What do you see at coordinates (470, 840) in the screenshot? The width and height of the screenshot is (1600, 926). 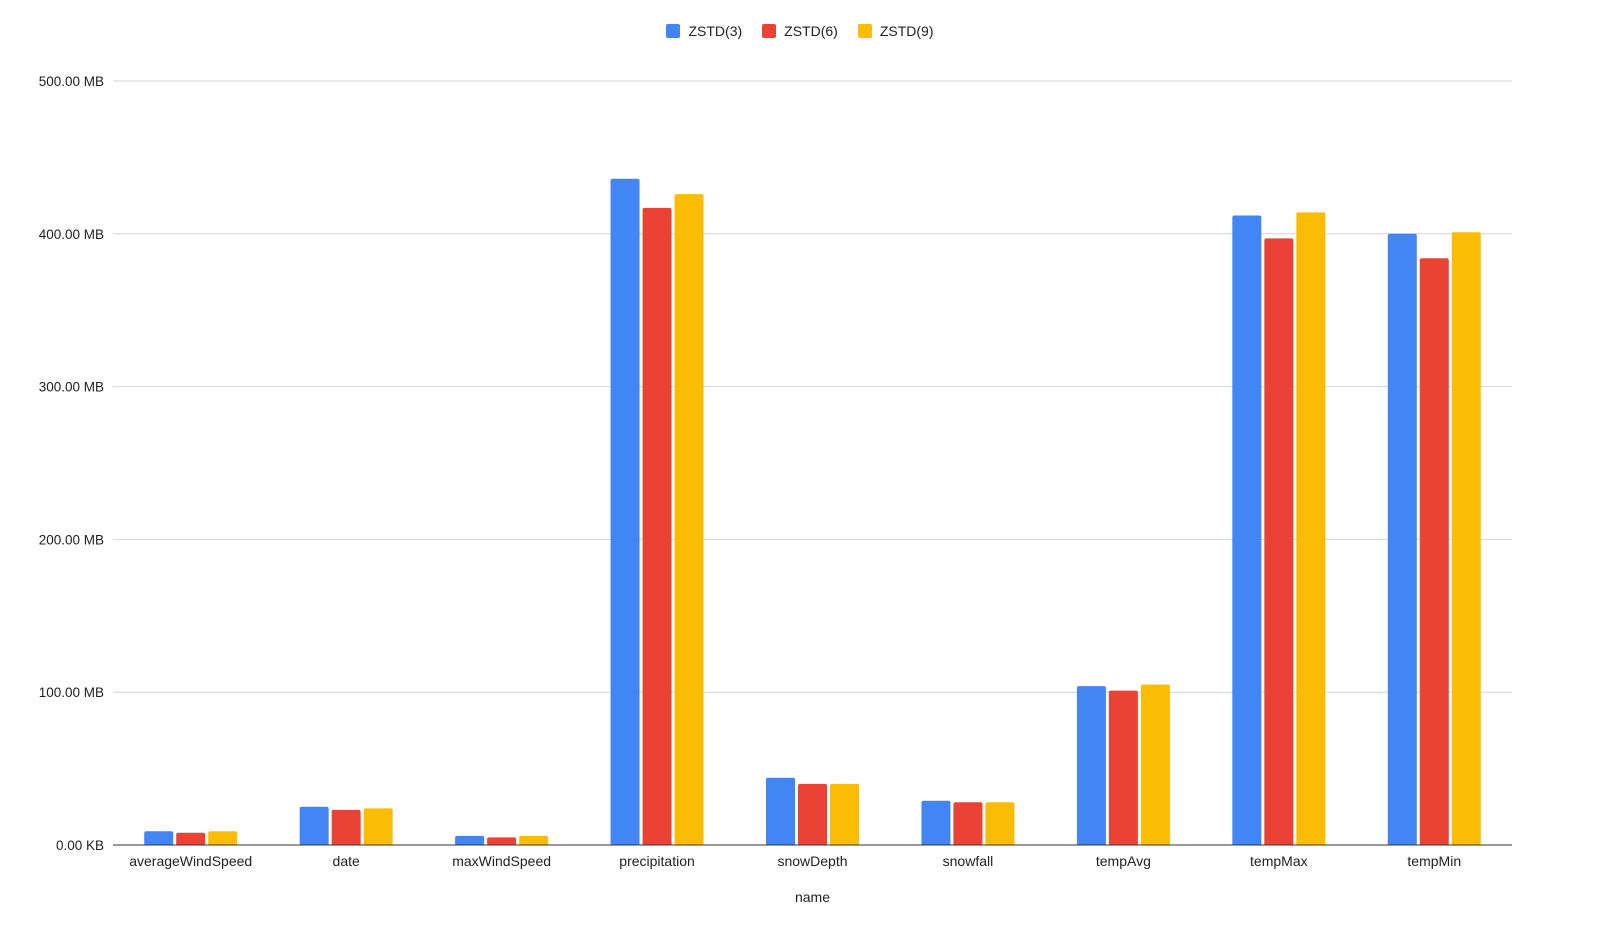 I see `bar-maxWindSpeed-ZSTD(3)` at bounding box center [470, 840].